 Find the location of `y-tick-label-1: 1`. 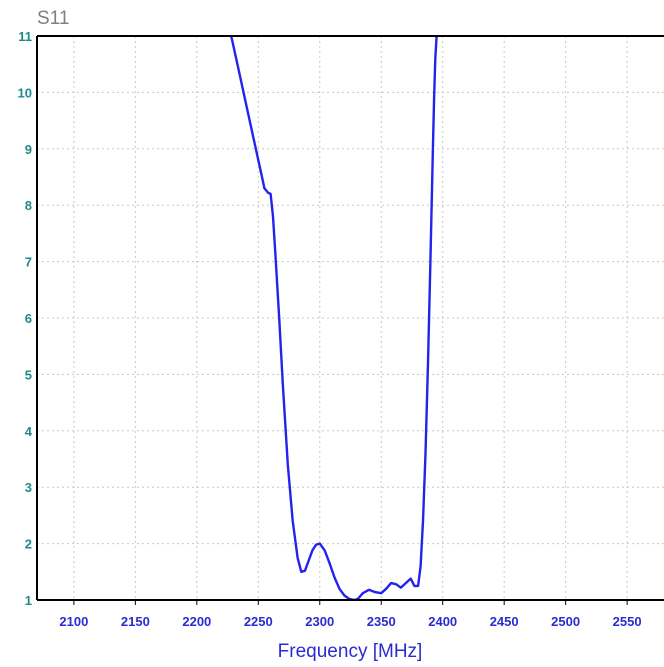

y-tick-label-1: 1 is located at coordinates (28, 600).